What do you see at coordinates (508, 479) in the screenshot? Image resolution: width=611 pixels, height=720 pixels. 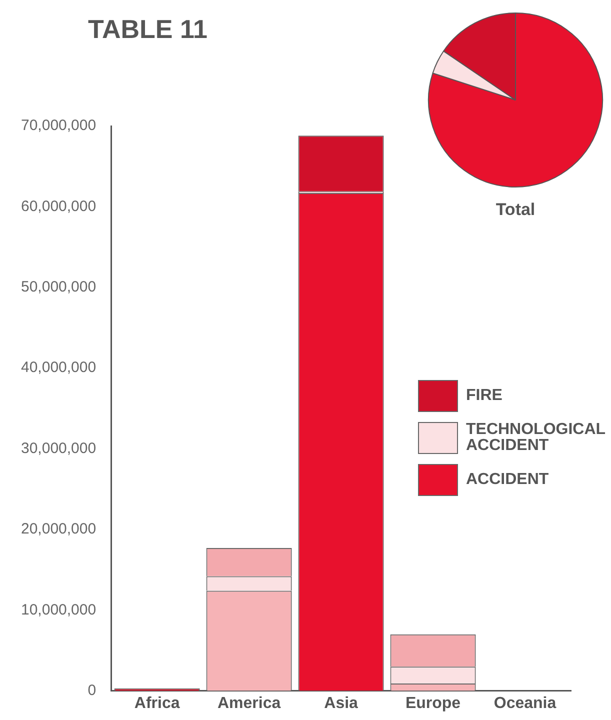 I see `legend-label: ACCIDENT` at bounding box center [508, 479].